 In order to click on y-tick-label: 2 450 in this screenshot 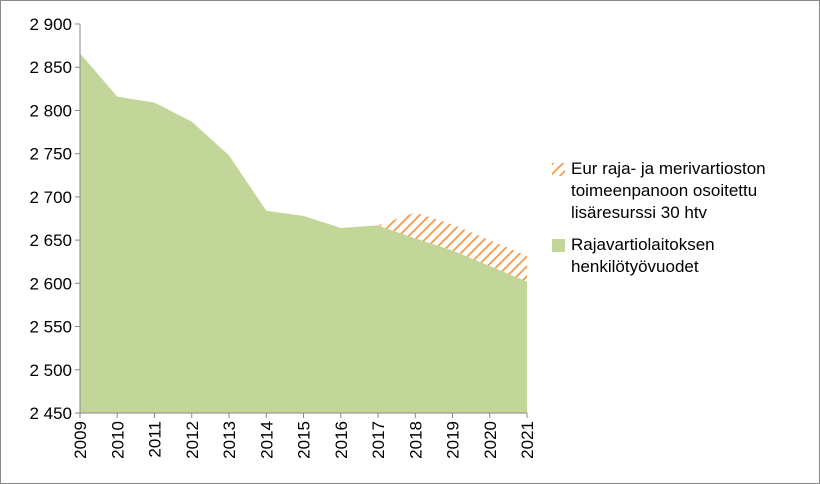, I will do `click(50, 413)`.